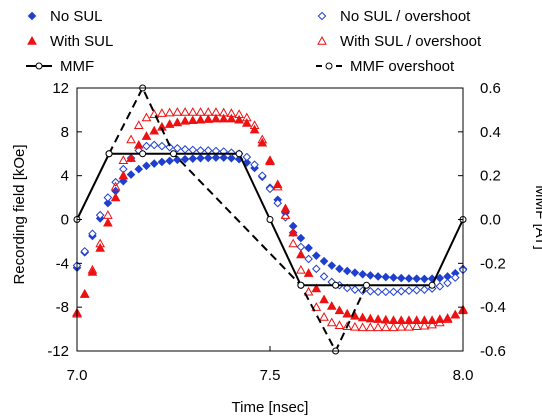  What do you see at coordinates (493, 307) in the screenshot?
I see `y-right-tick-label: -0.4` at bounding box center [493, 307].